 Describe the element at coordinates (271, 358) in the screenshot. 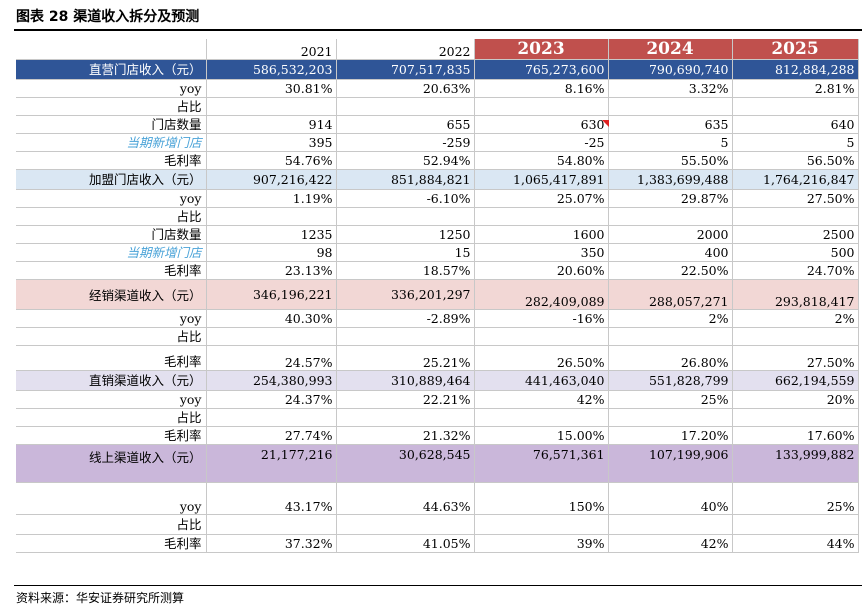

I see `cell: 24.57%` at that location.